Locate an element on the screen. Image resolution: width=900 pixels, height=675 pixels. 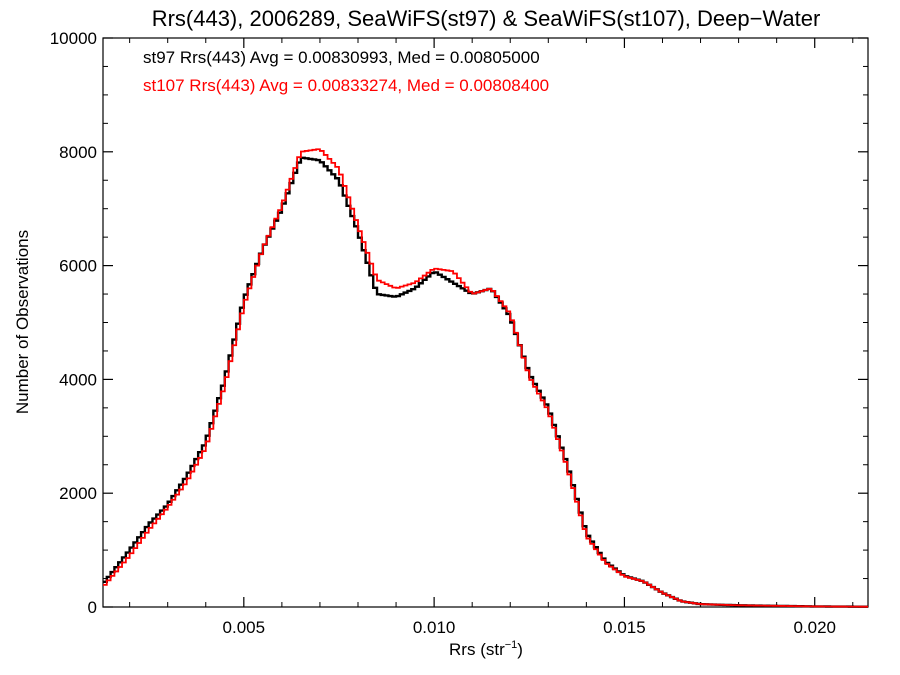
y-tick-label: 6000 is located at coordinates (78, 266).